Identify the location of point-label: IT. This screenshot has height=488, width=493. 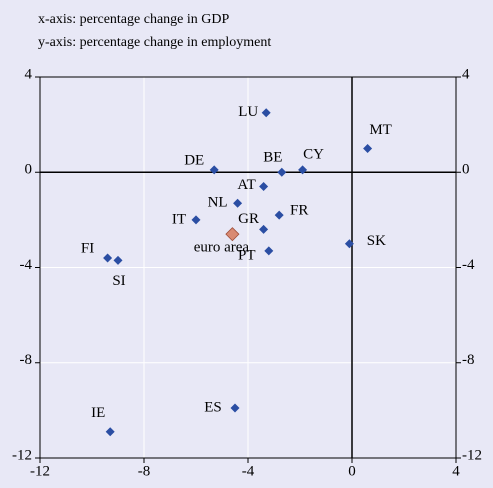
(179, 219).